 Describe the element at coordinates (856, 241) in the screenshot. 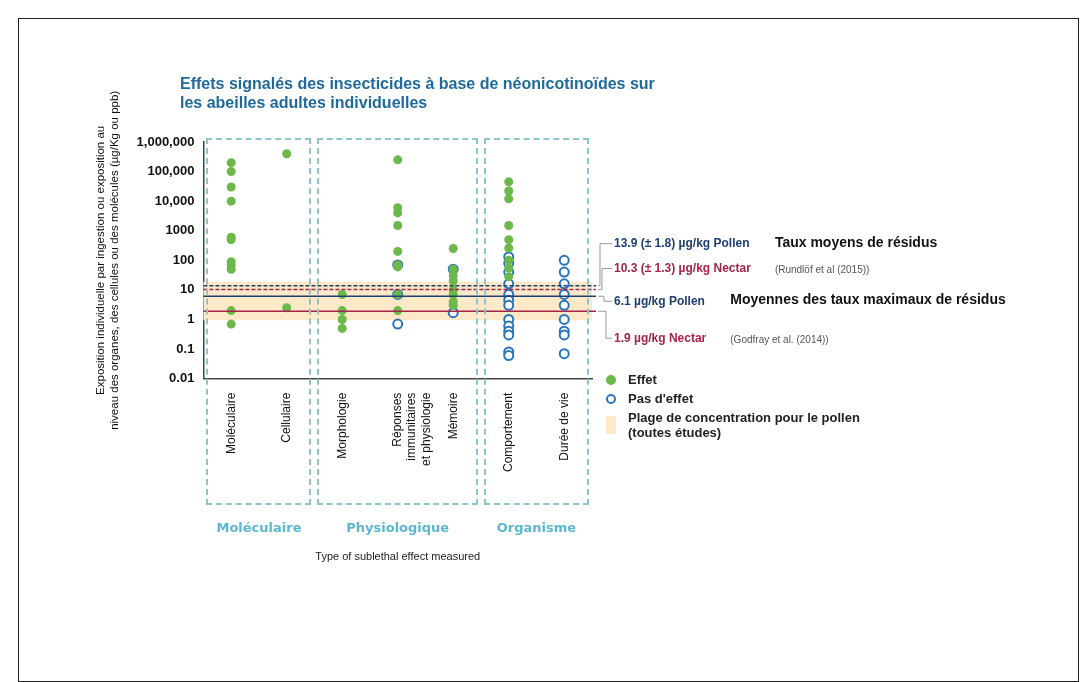

I see `text: Taux moyens de résidus` at that location.